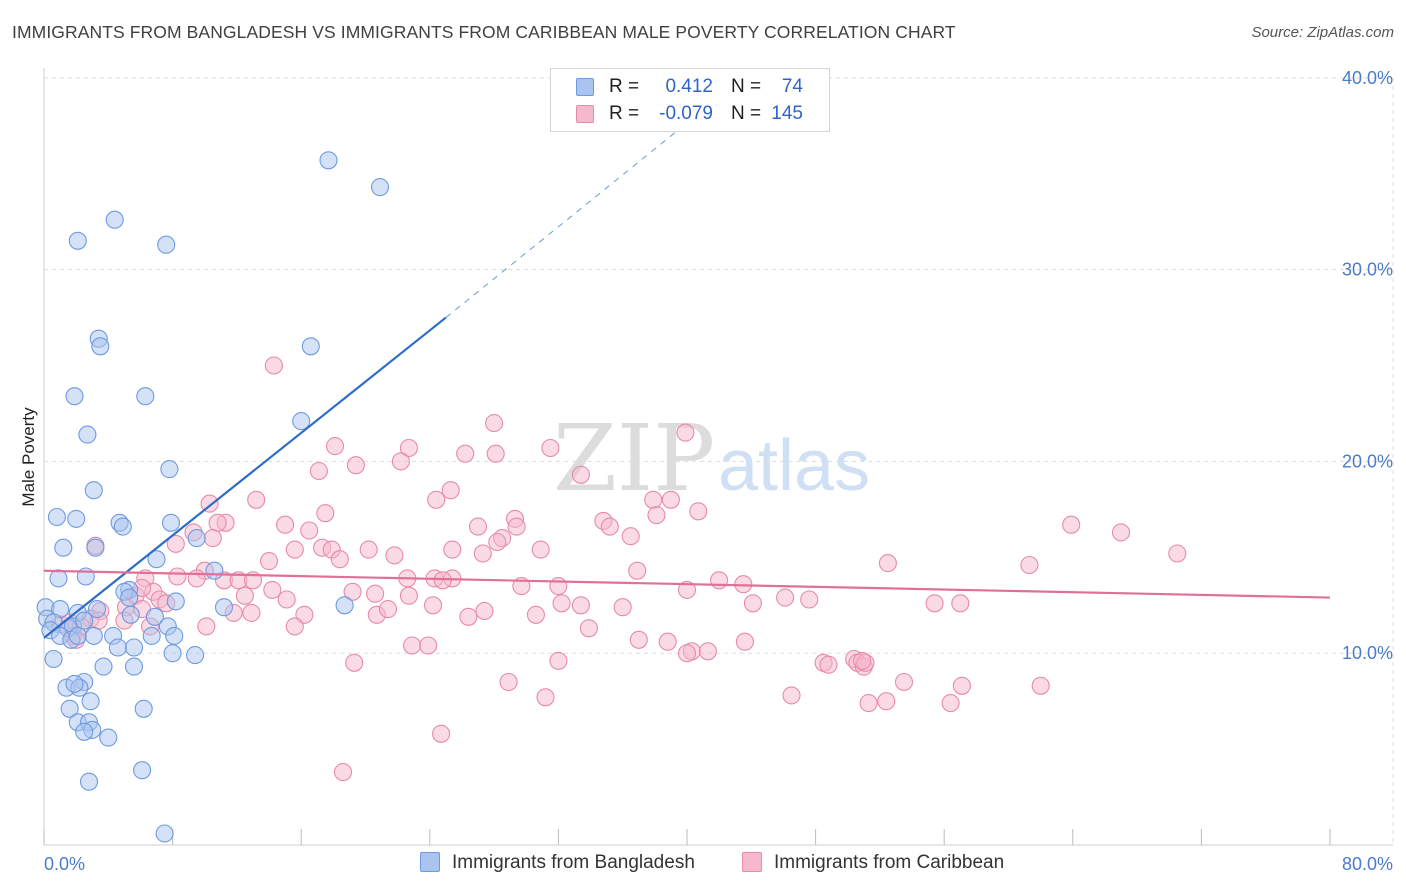 This screenshot has height=892, width=1406. What do you see at coordinates (1367, 78) in the screenshot?
I see `y-tick-label: 40.0%` at bounding box center [1367, 78].